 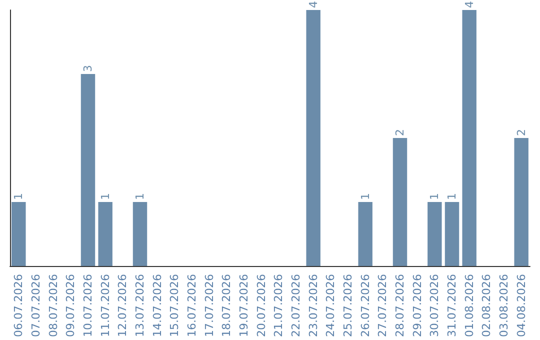 I want to click on x-tick-label: 16.07.2026, so click(x=192, y=306).